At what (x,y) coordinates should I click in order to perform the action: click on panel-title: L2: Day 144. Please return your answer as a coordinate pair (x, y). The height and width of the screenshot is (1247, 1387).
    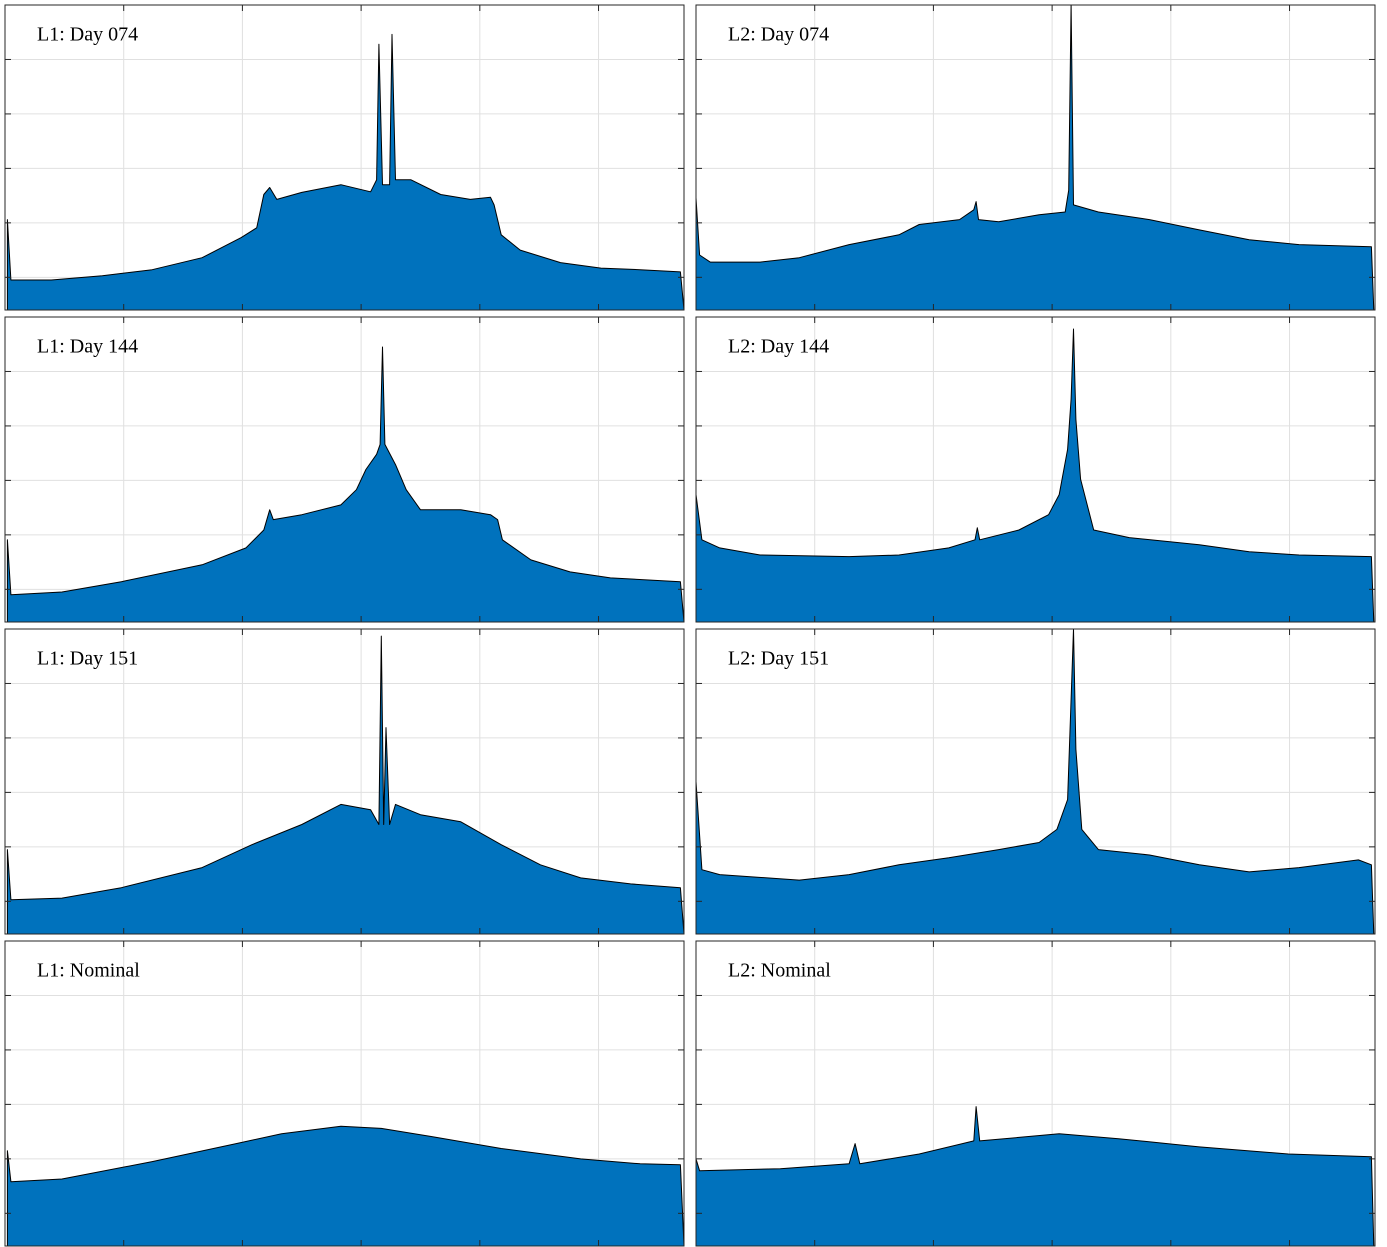
    Looking at the image, I should click on (778, 347).